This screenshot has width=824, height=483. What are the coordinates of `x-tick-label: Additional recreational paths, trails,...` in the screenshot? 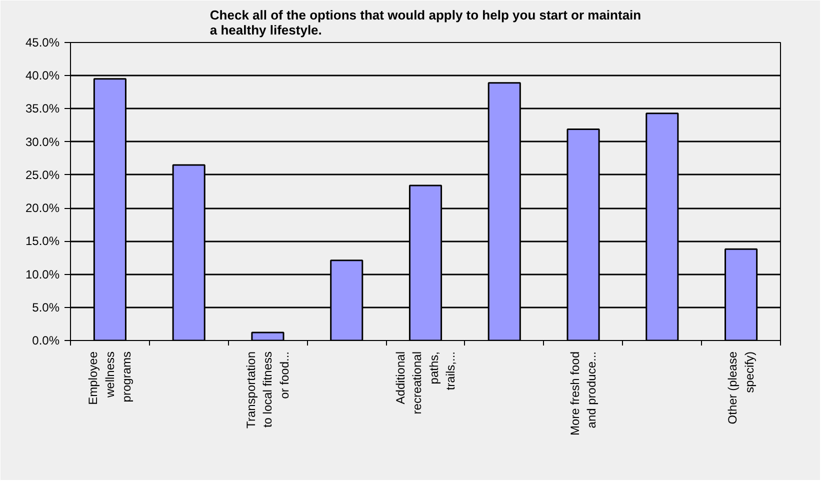 It's located at (425, 382).